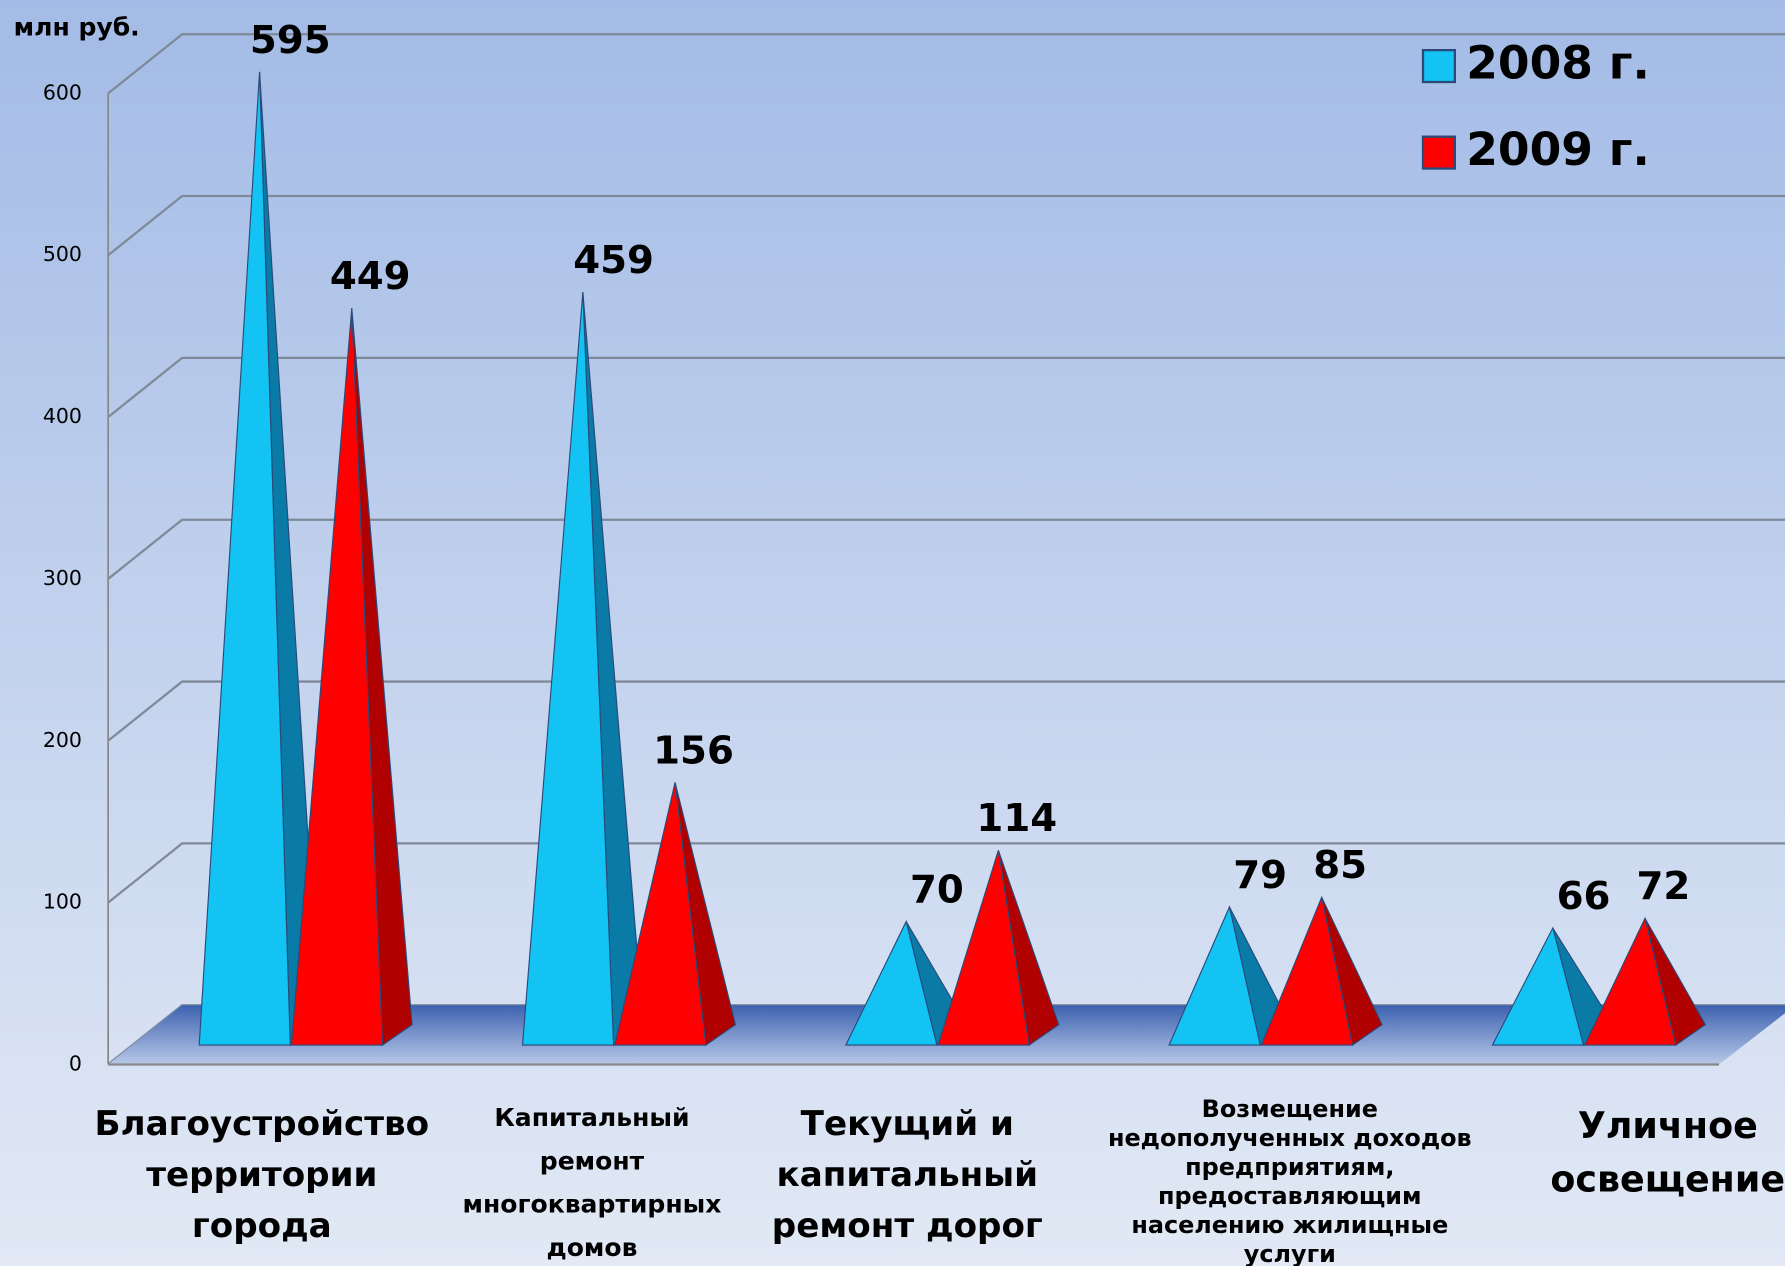 The width and height of the screenshot is (1785, 1266). Describe the element at coordinates (1663, 886) in the screenshot. I see `value-label: 72` at that location.